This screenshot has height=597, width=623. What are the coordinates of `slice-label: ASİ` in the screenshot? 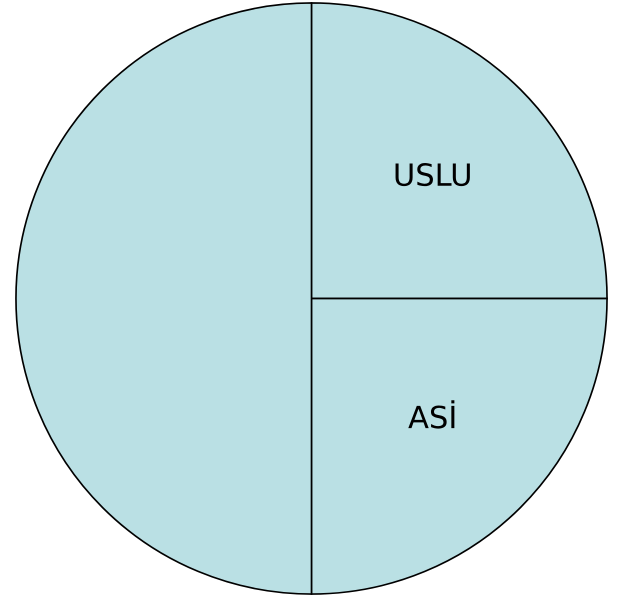 It's located at (431, 414).